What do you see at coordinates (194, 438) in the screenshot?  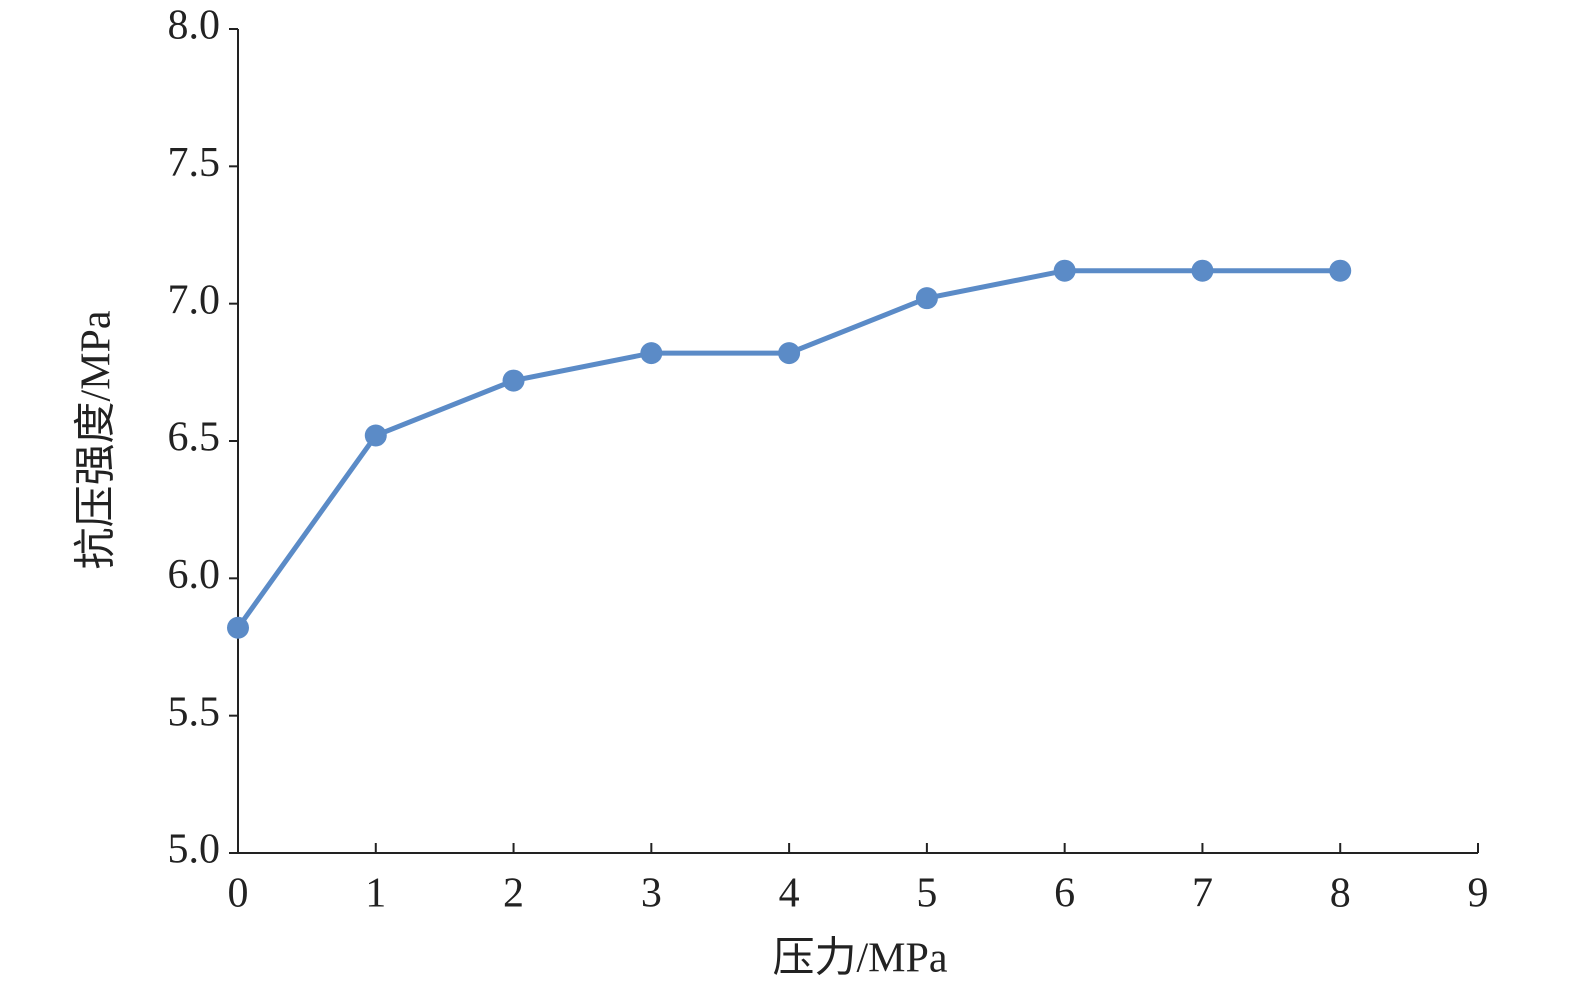 I see `y-tick-label: 6.5` at bounding box center [194, 438].